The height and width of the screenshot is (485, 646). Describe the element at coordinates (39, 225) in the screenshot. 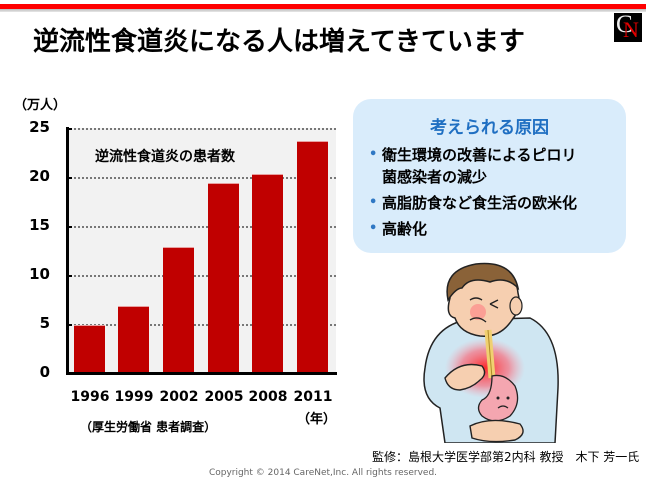

I see `y-tick-label: 15` at that location.